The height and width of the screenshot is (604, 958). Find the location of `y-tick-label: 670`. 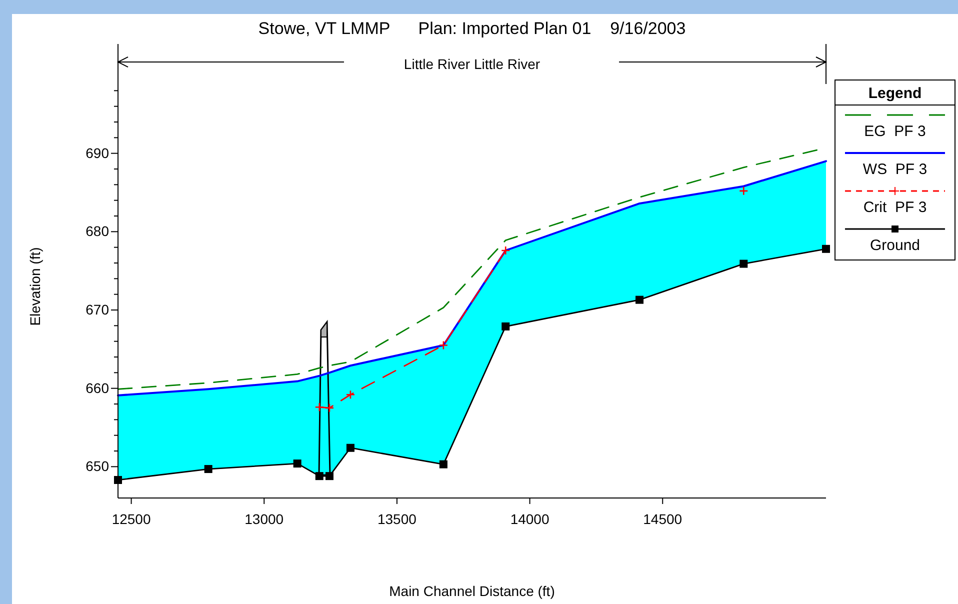

y-tick-label: 670 is located at coordinates (98, 309).